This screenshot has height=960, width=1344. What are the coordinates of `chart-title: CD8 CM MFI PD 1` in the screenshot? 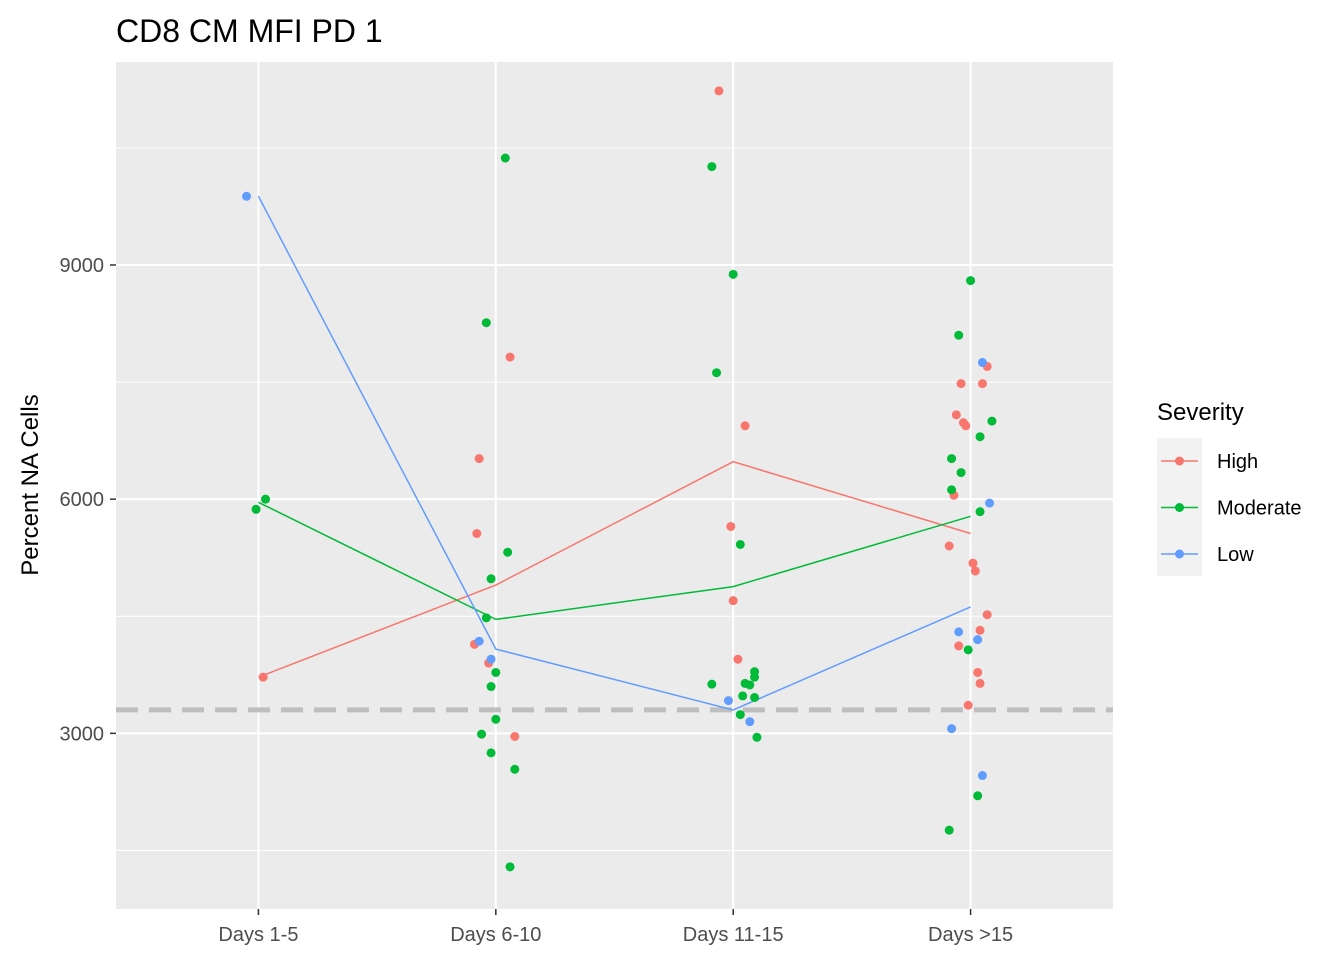 It's located at (249, 31).